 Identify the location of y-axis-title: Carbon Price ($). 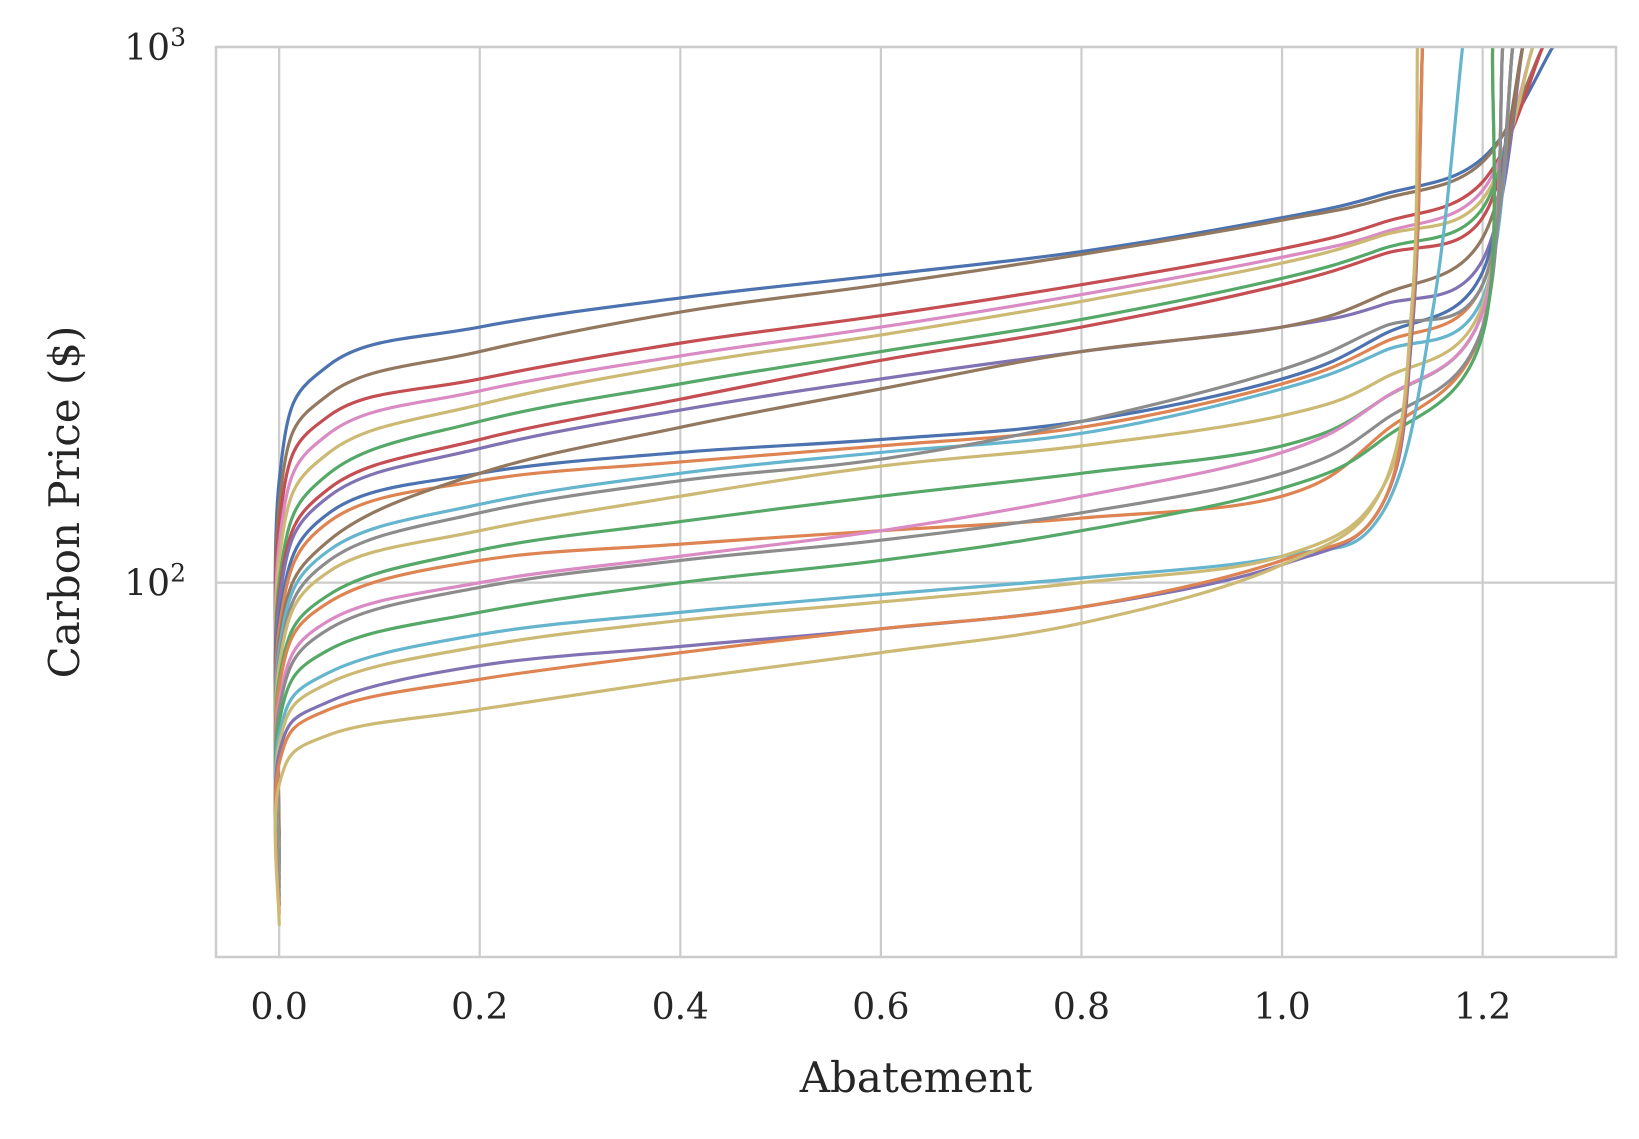
(64, 502).